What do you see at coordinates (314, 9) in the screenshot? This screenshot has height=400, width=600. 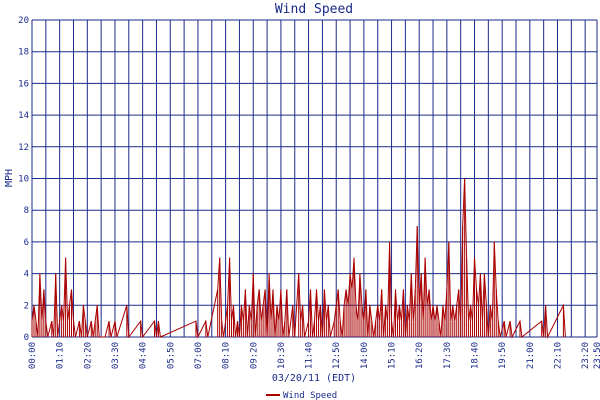 I see `chart-title: Wind Speed` at bounding box center [314, 9].